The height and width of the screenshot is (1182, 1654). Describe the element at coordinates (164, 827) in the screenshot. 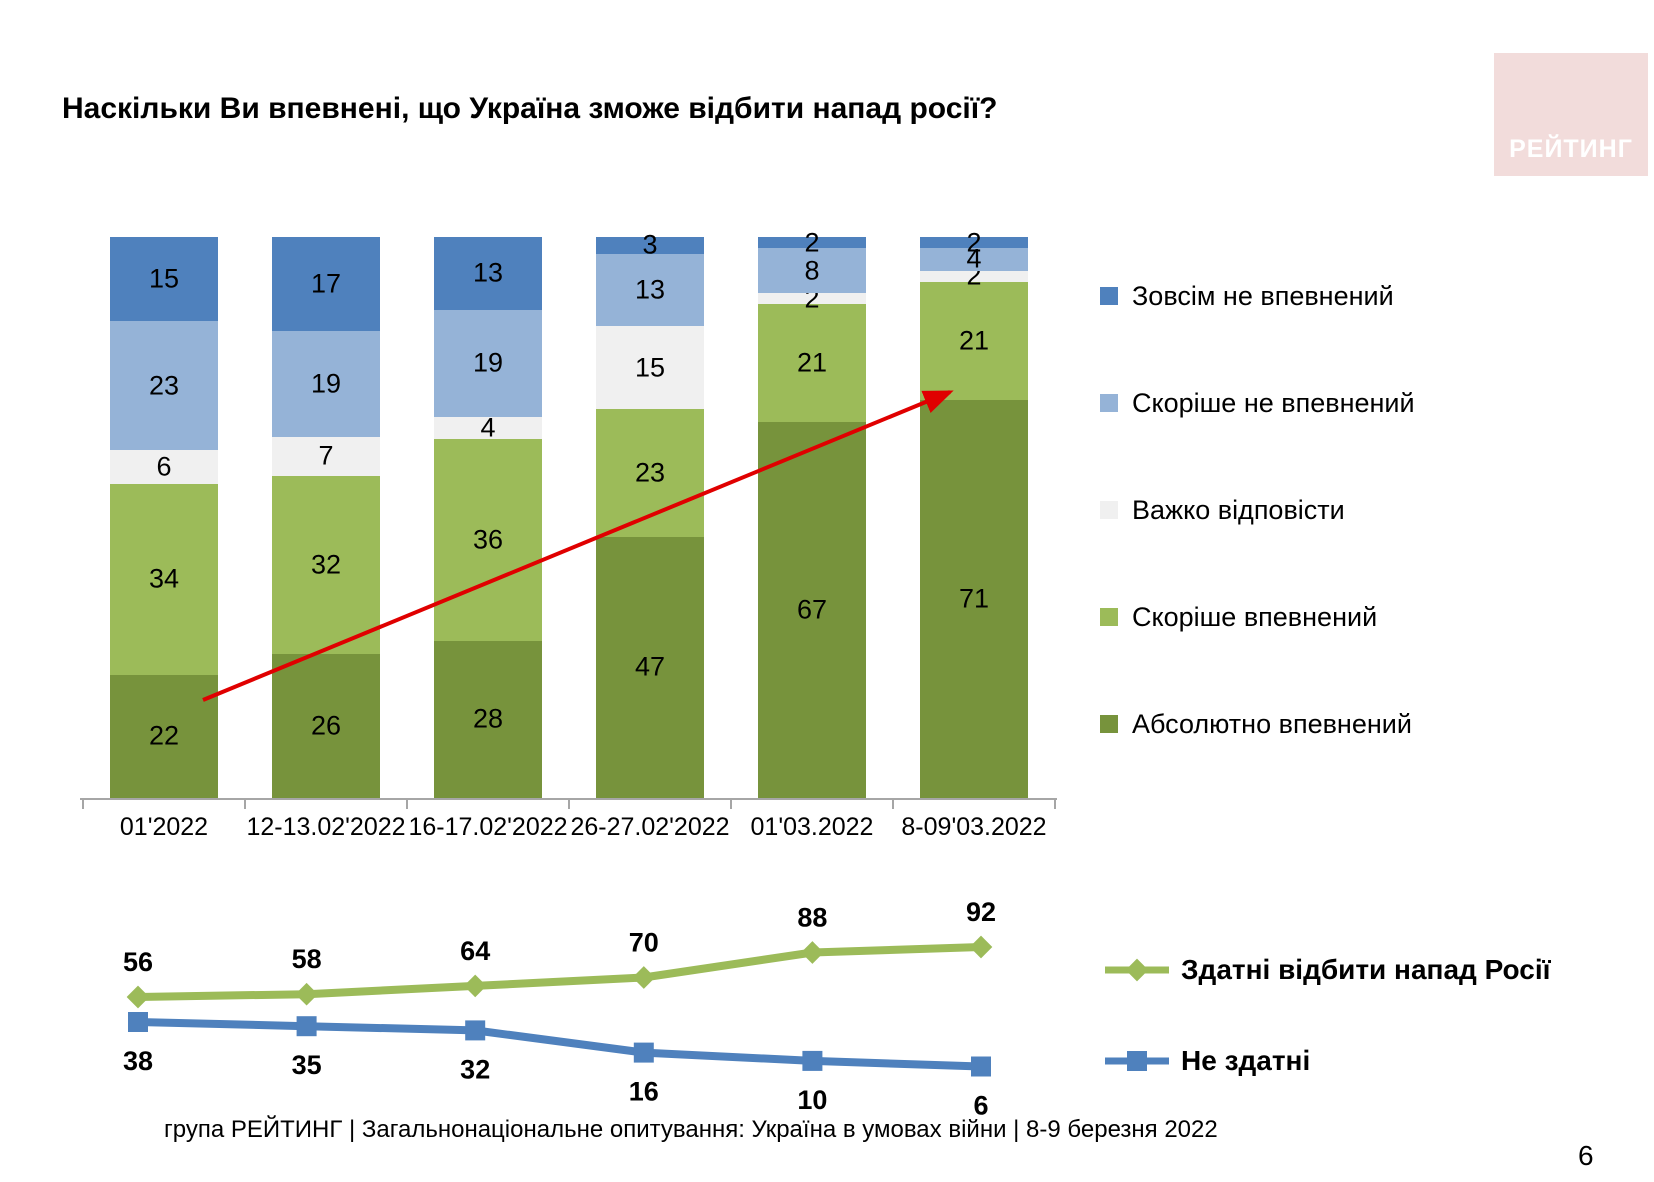

I see `x-axis-category: 01'2022` at that location.